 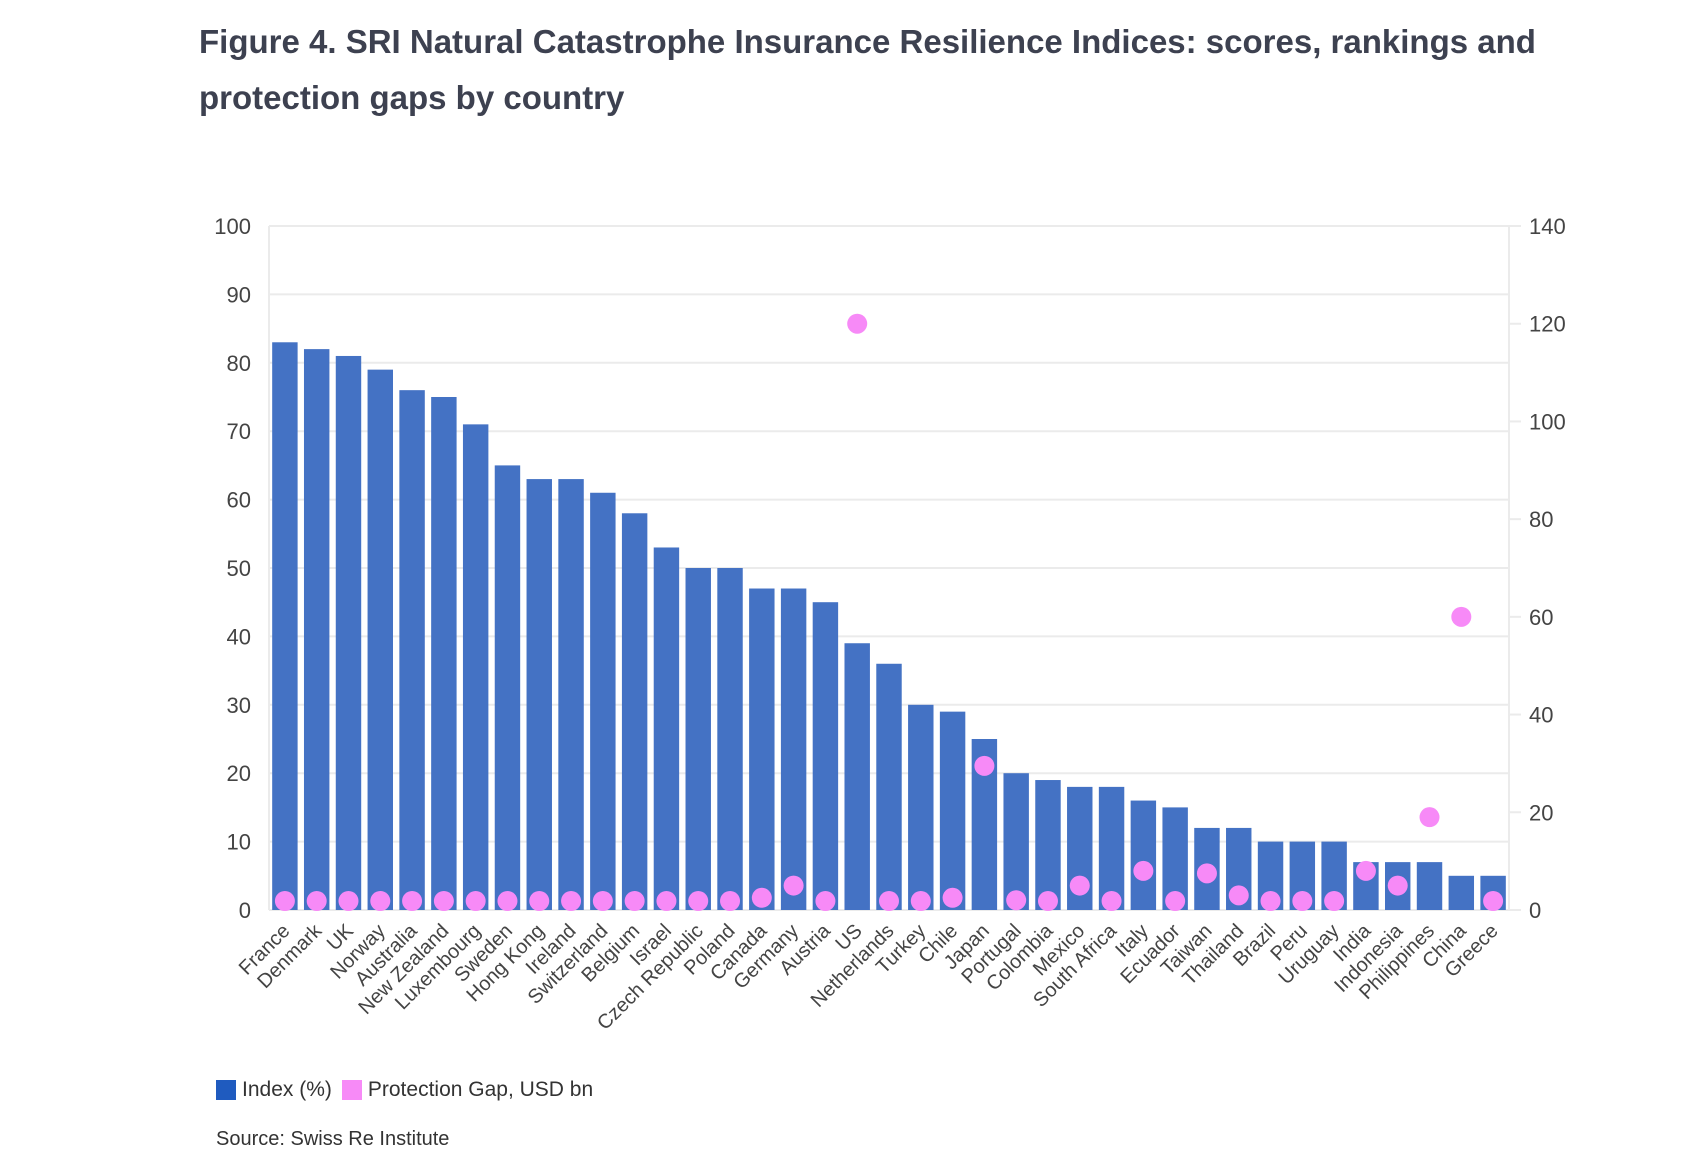 What do you see at coordinates (284, 901) in the screenshot?
I see `gap-point-france` at bounding box center [284, 901].